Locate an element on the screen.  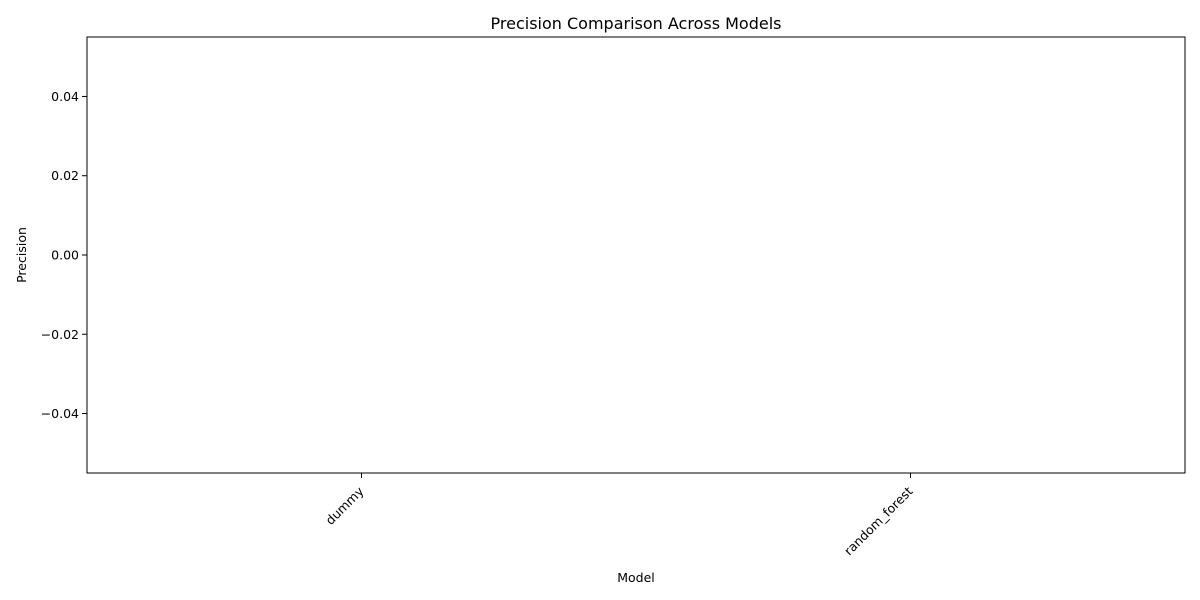
y-tick-label: −0.04 is located at coordinates (60, 413).